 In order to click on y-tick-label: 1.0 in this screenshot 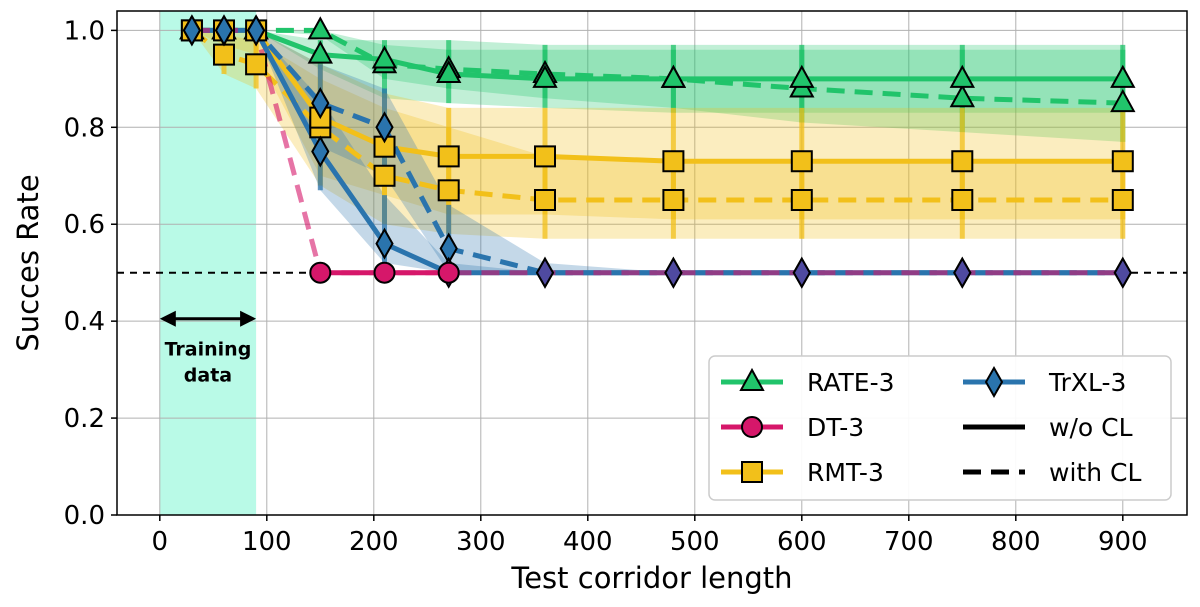, I will do `click(84, 31)`.